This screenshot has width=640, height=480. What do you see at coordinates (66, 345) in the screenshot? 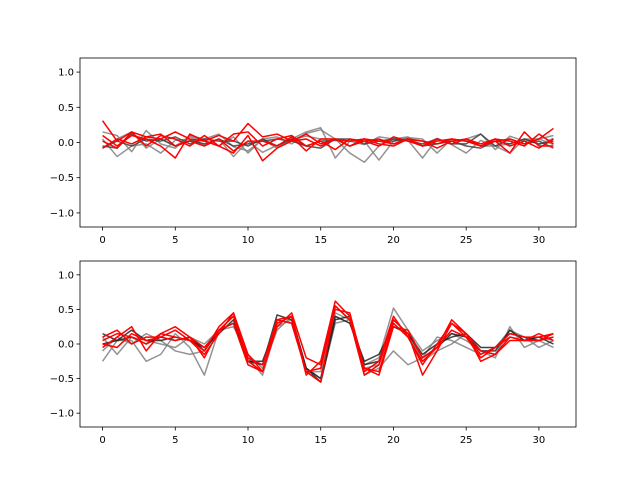
I see `bottom-y-tick-label: 0.0` at bounding box center [66, 345].